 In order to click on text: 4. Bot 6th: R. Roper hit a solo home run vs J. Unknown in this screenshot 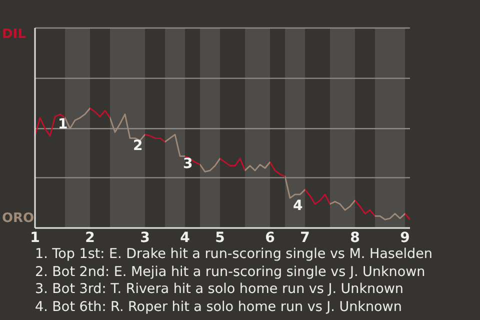, I will do `click(219, 307)`.